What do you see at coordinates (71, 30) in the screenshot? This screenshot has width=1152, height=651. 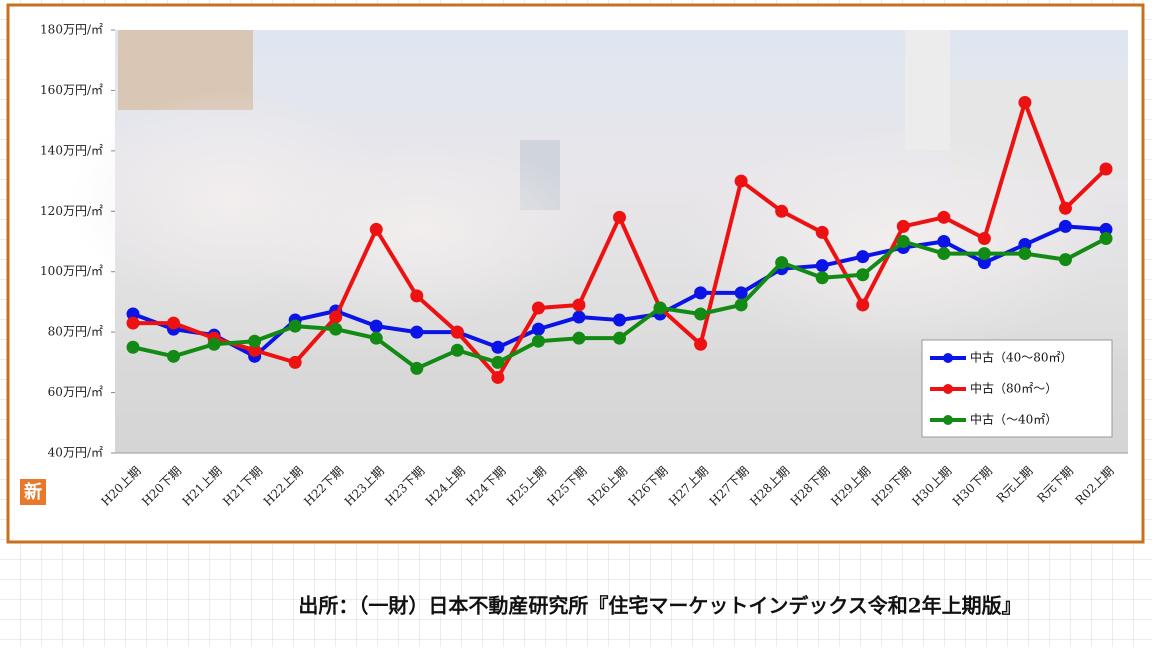 I see `y-tick-label: 180万円/㎡` at bounding box center [71, 30].